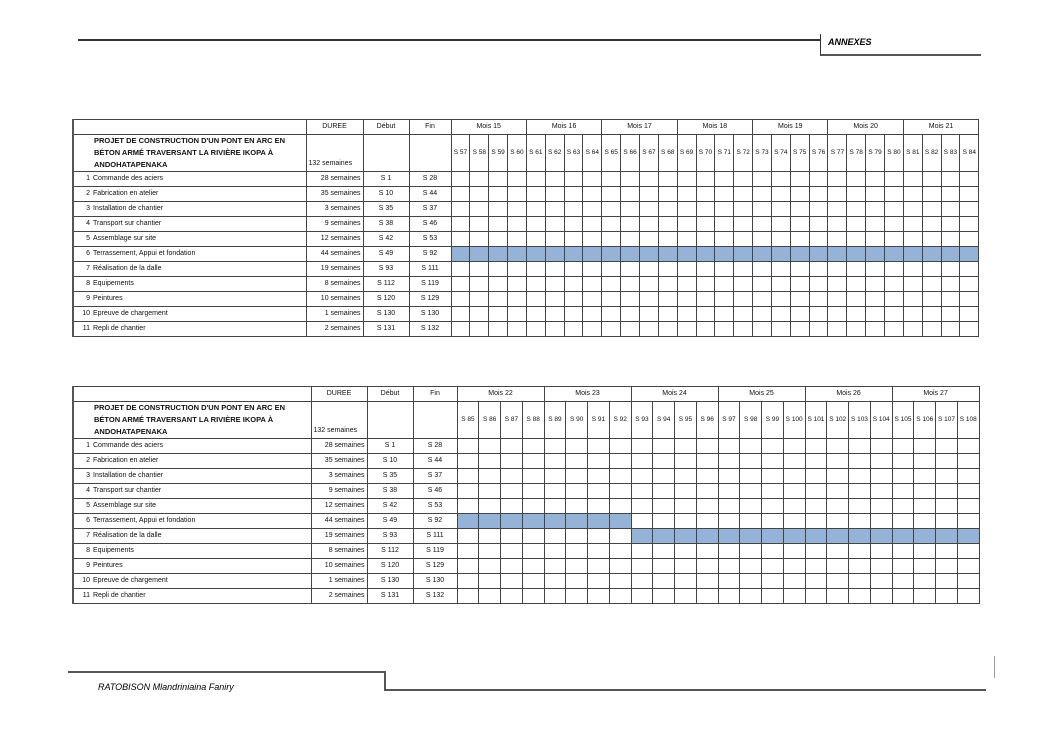 The image size is (1053, 745). What do you see at coordinates (535, 153) in the screenshot?
I see `week-header: S 61` at bounding box center [535, 153].